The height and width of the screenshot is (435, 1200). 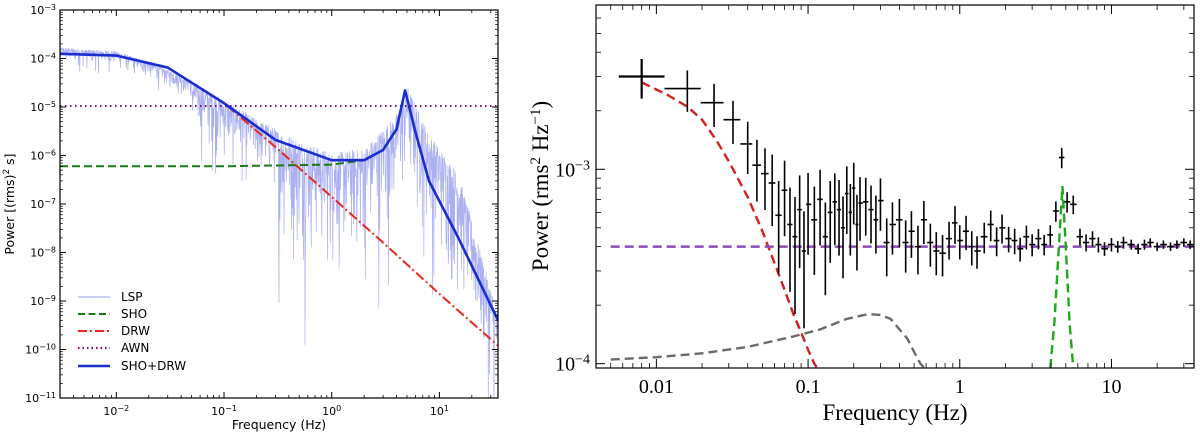 What do you see at coordinates (540, 186) in the screenshot?
I see `right-y-axis-label: Power (rms2 Hz−1)` at bounding box center [540, 186].